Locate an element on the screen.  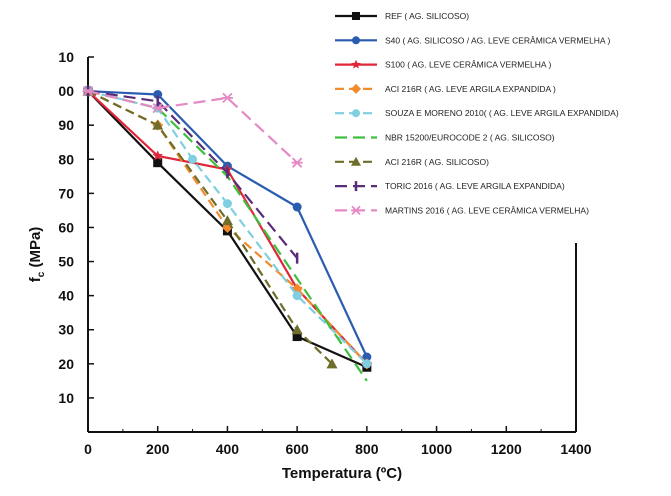
legend-label: ACI 216R ( AG. LEVE ARGILA EXPANDIDA ) is located at coordinates (470, 89).